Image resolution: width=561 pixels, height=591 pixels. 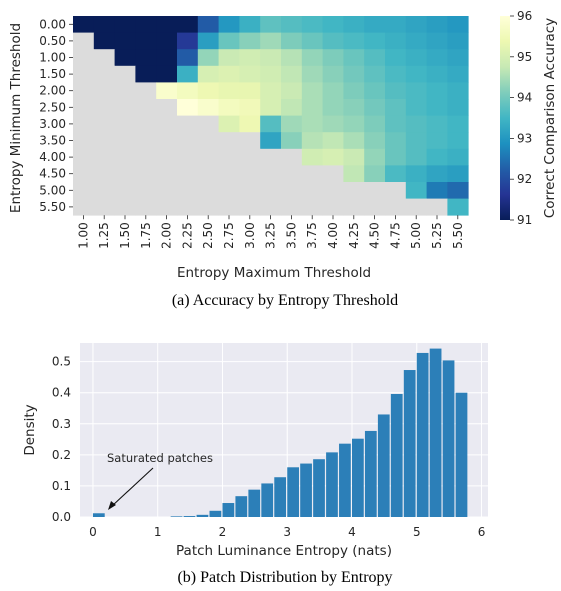 I want to click on colorbar-tick-label: 96, so click(x=524, y=16).